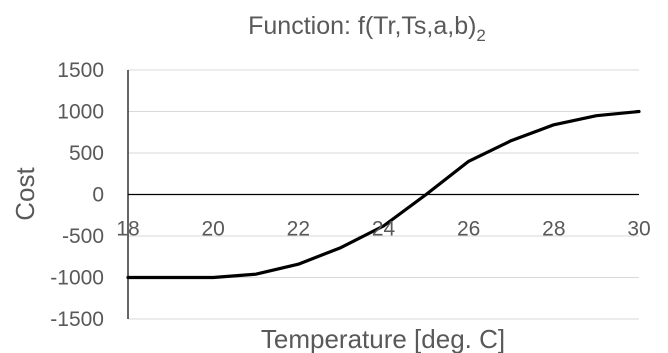 This screenshot has width=668, height=353. I want to click on x-tick-label: 24, so click(384, 229).